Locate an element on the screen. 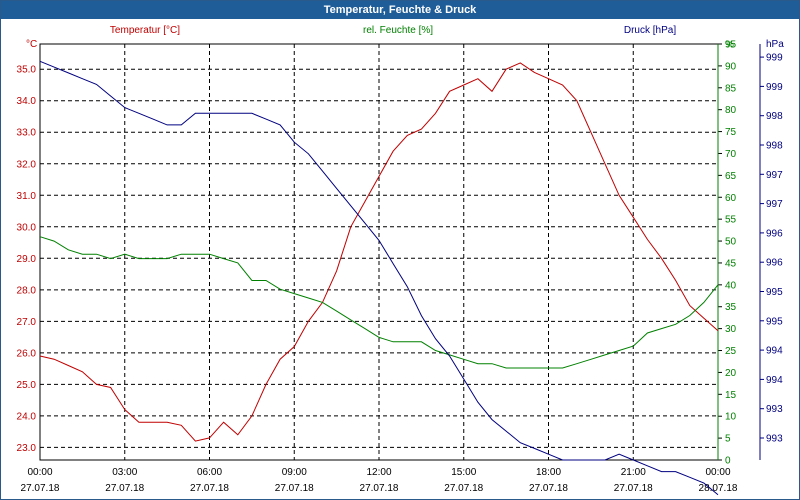 The width and height of the screenshot is (800, 500). left-tick-label: 24.0 is located at coordinates (27, 416).